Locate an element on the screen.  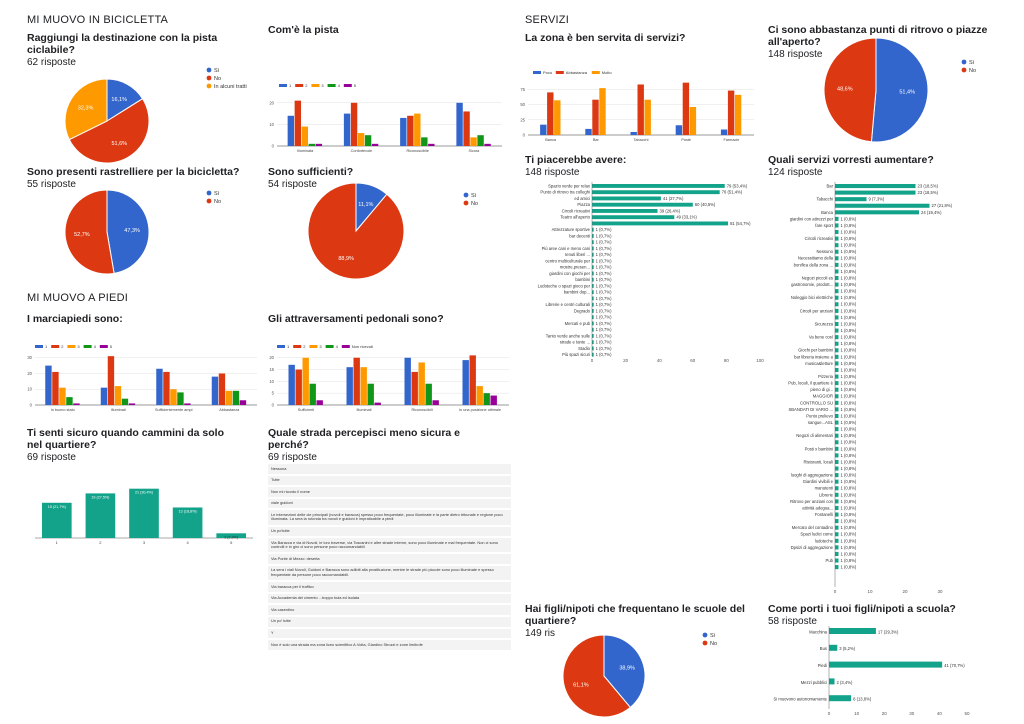
bar-label: 17 (29,3%) is located at coordinates (888, 631).